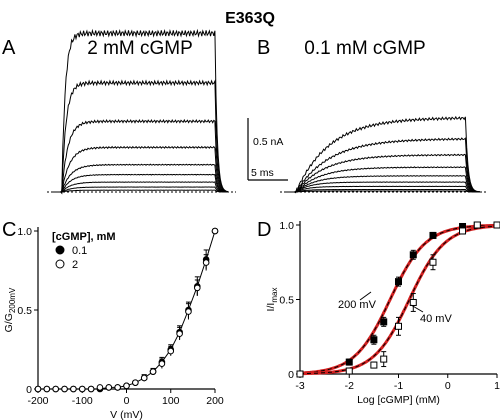  Describe the element at coordinates (436, 319) in the screenshot. I see `panel-d-annotation-40mv: 40 mV` at that location.